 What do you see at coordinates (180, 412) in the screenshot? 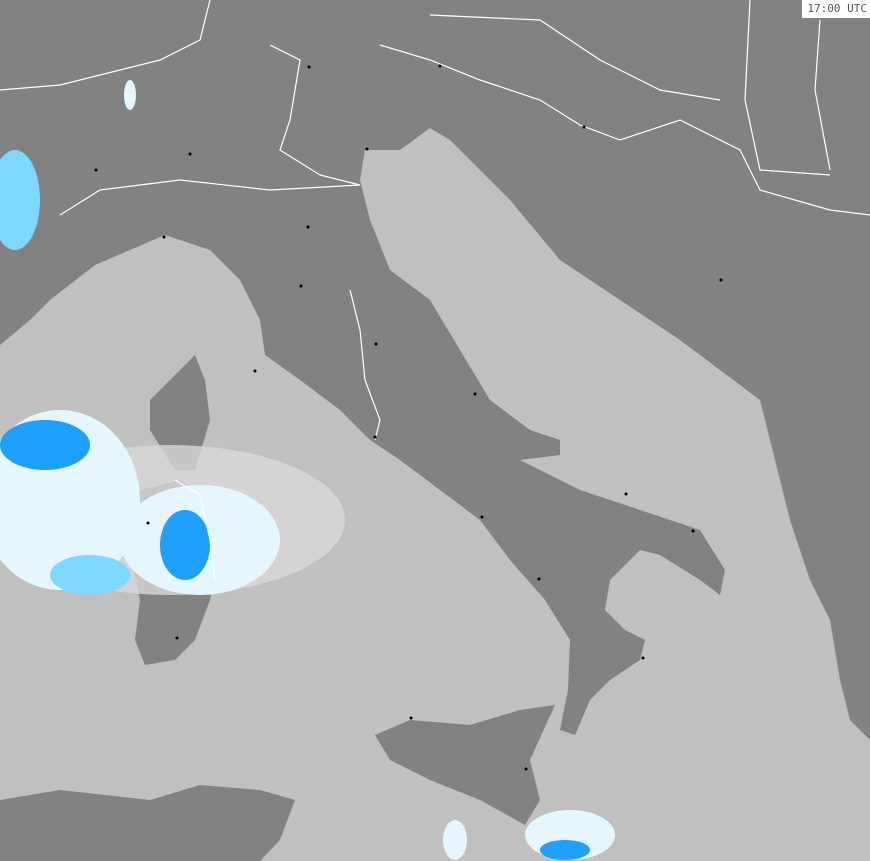
I see `land-corsica` at bounding box center [180, 412].